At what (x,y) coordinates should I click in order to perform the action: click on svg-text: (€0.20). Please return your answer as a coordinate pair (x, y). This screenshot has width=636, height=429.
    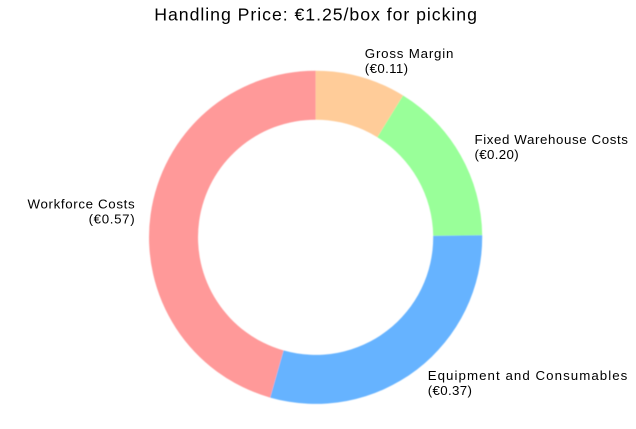
    Looking at the image, I should click on (497, 154).